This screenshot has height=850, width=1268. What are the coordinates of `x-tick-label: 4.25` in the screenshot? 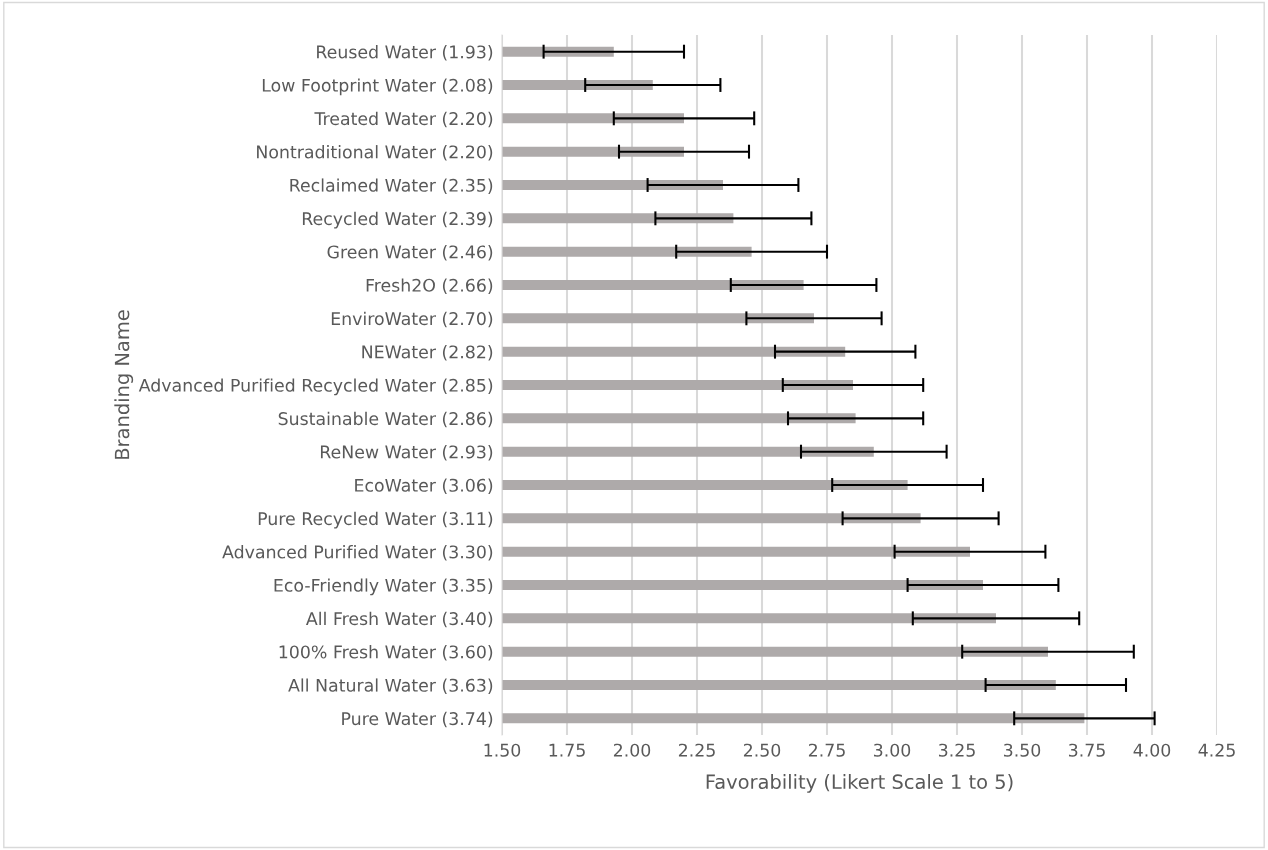 It's located at (1216, 750).